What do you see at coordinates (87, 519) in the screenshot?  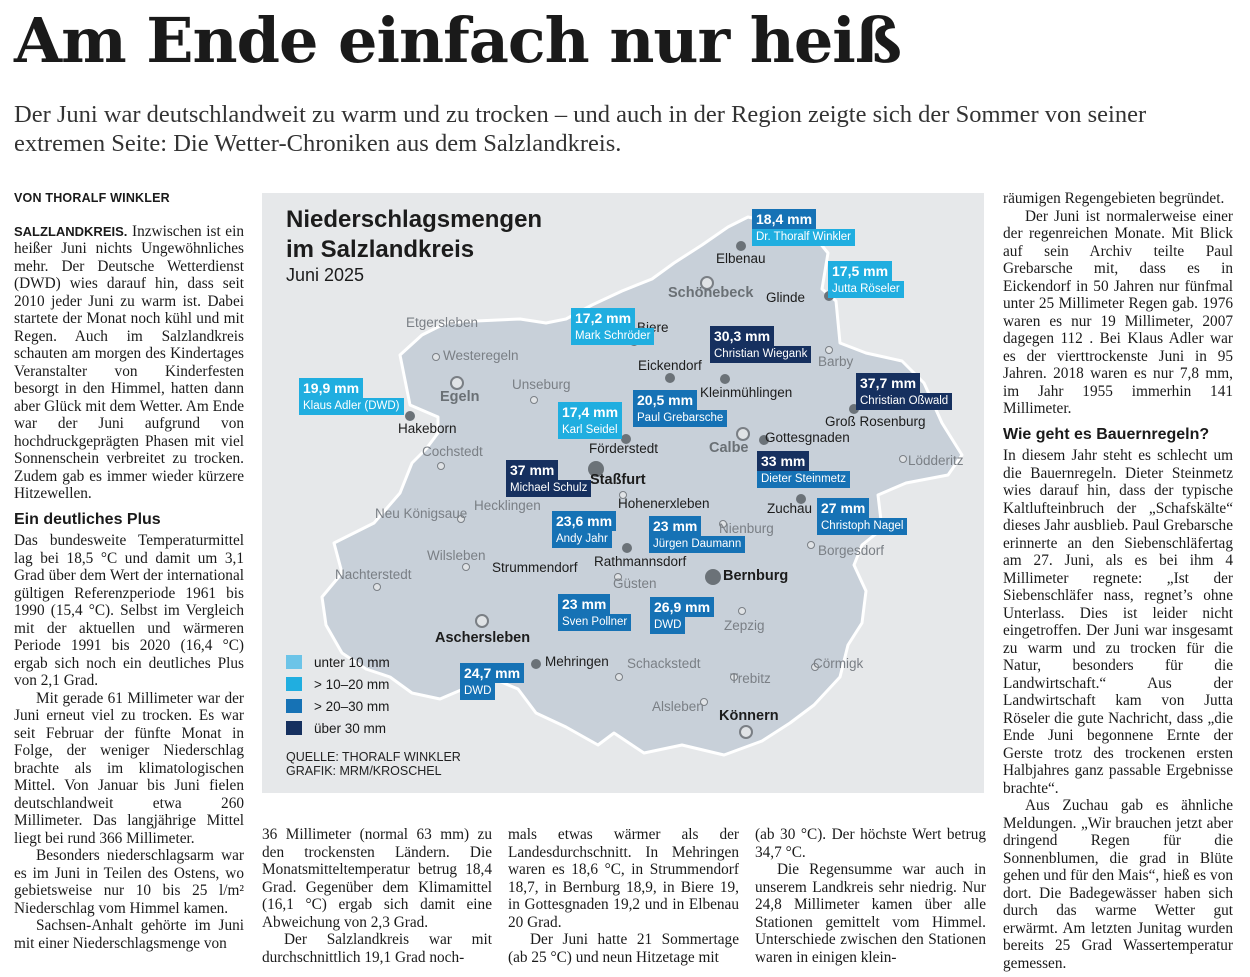 I see `subheading: Ein deutliches Plus` at bounding box center [87, 519].